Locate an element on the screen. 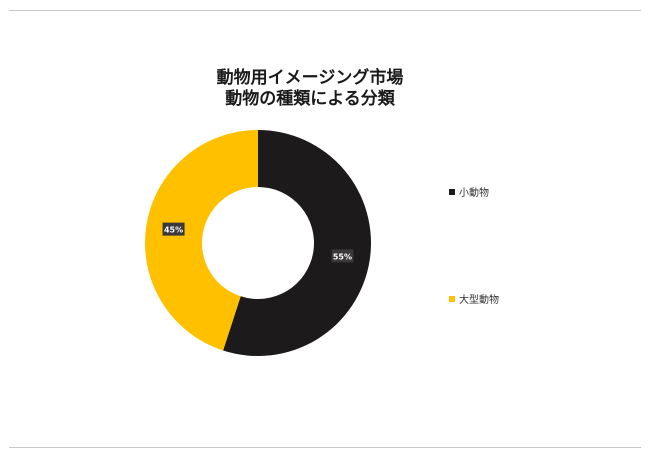 This screenshot has width=650, height=463. donut-slice-large-animals is located at coordinates (201, 240).